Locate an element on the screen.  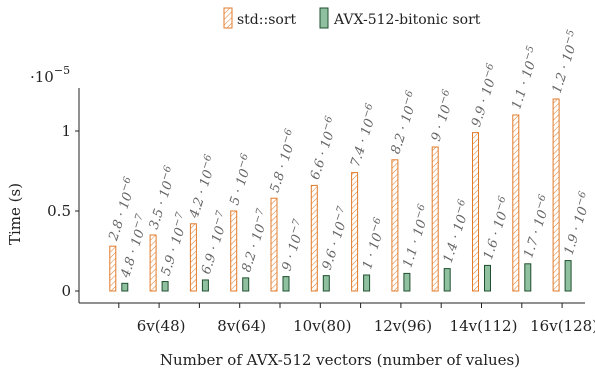
x-tick-label: 12v(96) is located at coordinates (403, 326).